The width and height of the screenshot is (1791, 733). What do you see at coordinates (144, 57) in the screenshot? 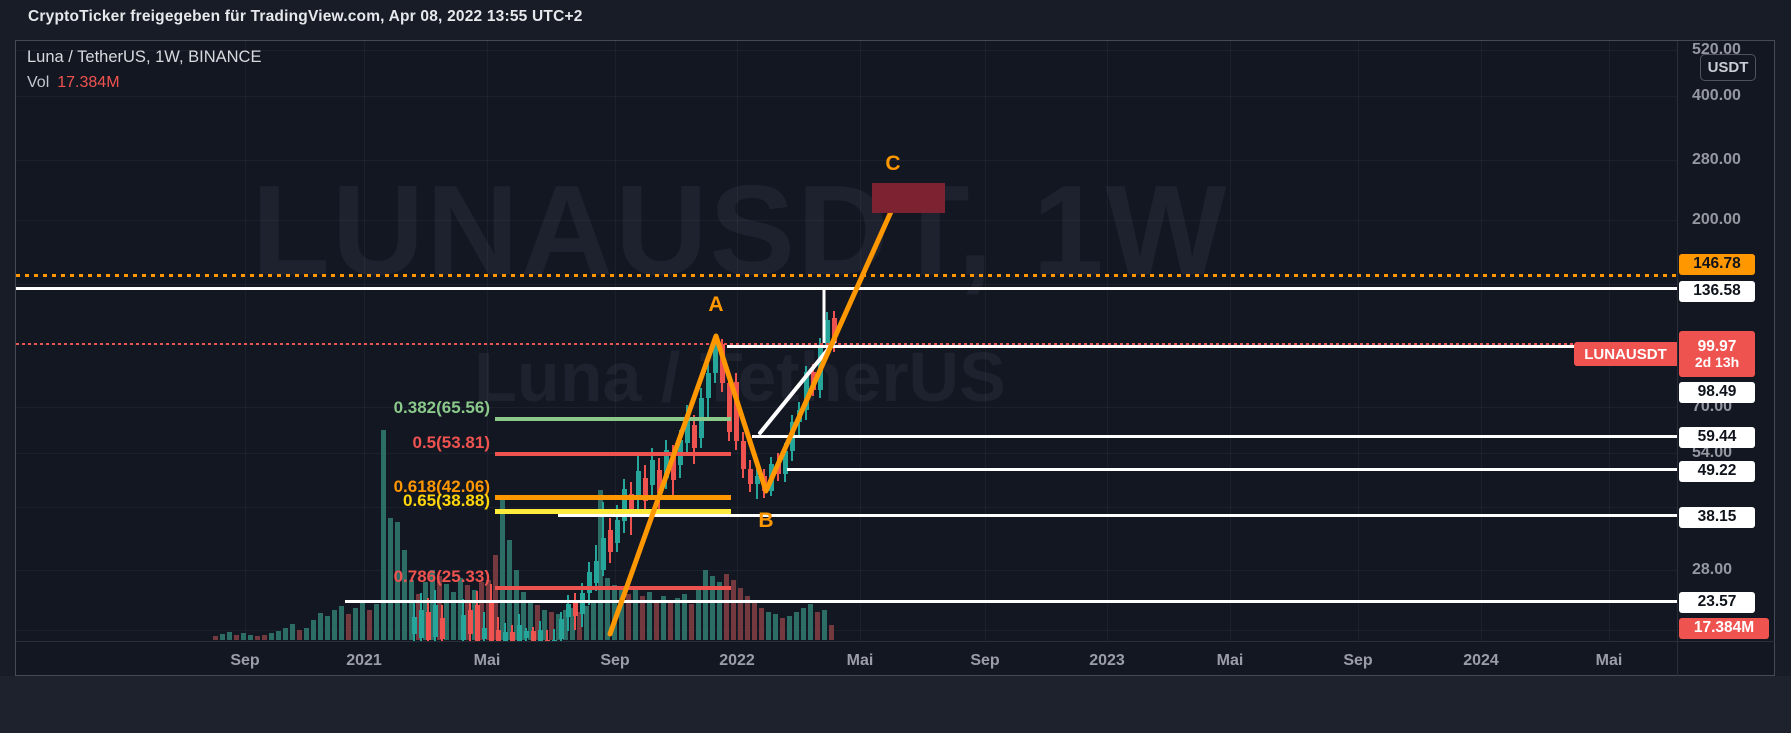
I see `symbol-description: Luna / TetherUS, 1W, BINANCE` at bounding box center [144, 57].